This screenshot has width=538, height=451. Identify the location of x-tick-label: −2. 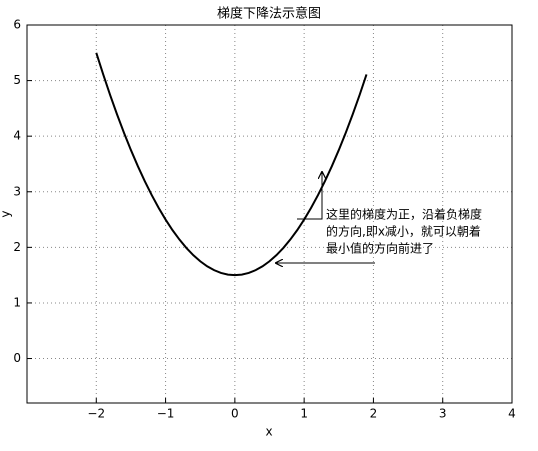
(96, 414).